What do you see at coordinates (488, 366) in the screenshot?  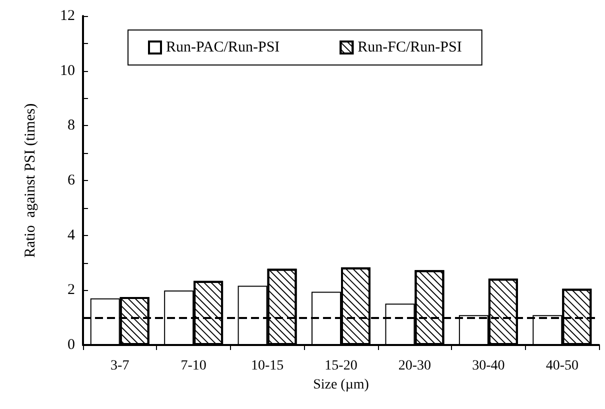 I see `x-tick-label: 30-40` at bounding box center [488, 366].